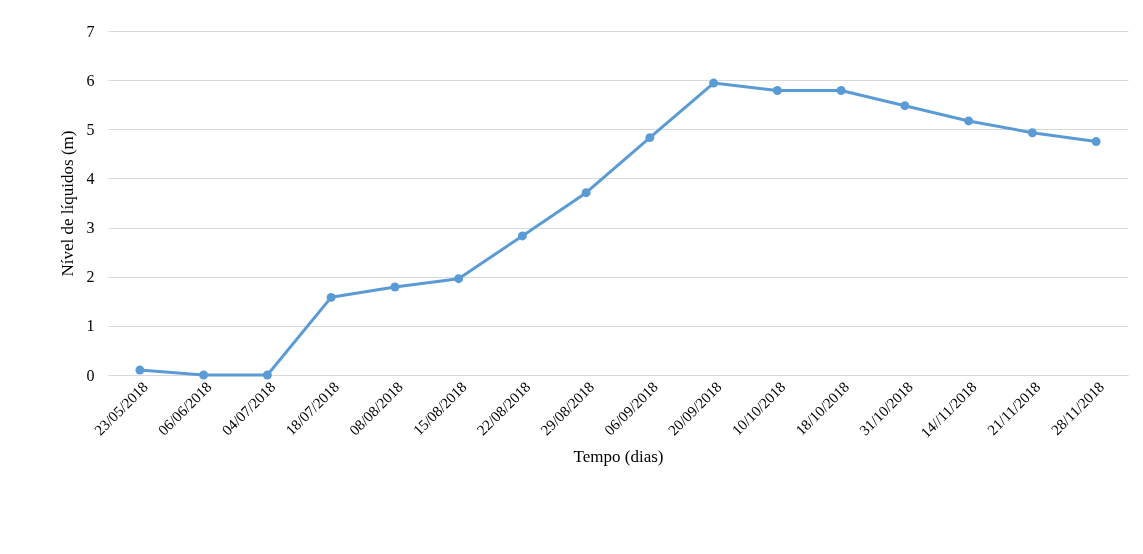  I want to click on y-tick-label: 1, so click(90, 326).